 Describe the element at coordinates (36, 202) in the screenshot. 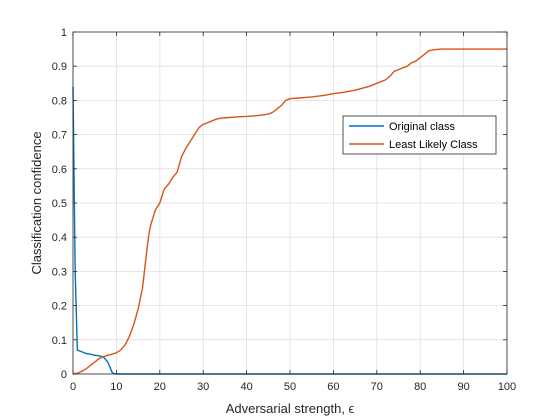

I see `y-axis-label: Classification confidence` at that location.